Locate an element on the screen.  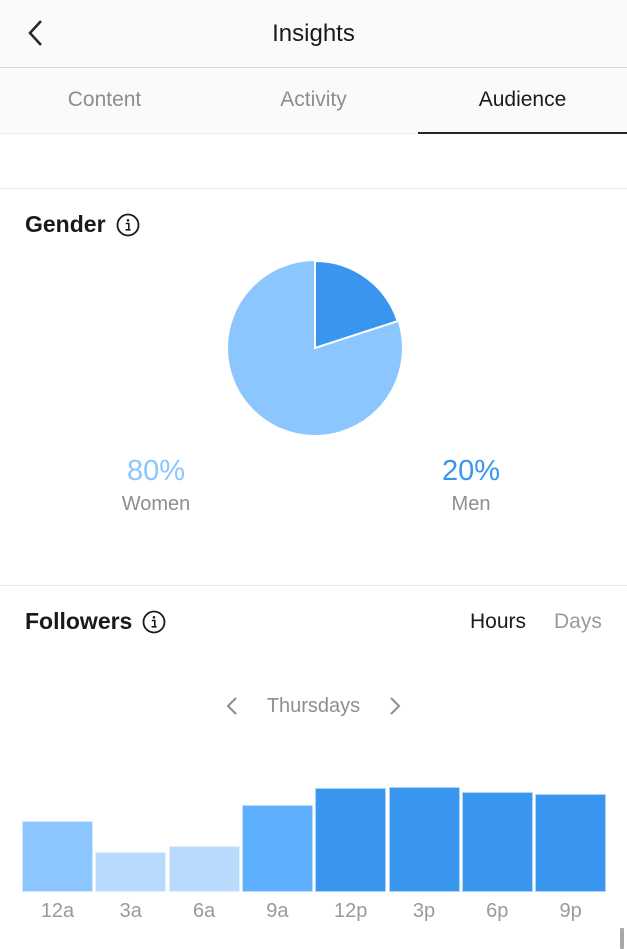
nav-bar: Insights is located at coordinates (313, 34).